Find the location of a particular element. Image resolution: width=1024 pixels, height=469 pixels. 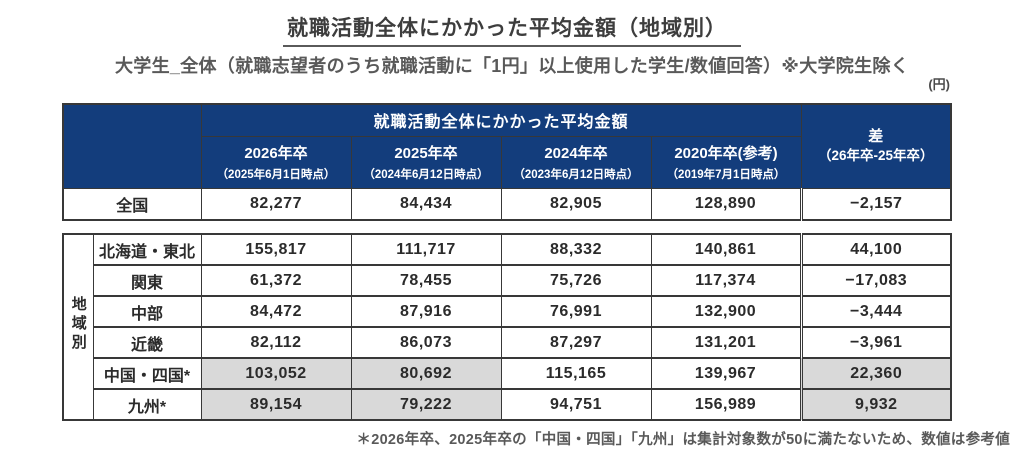

value-cell: 84,472 is located at coordinates (276, 311).